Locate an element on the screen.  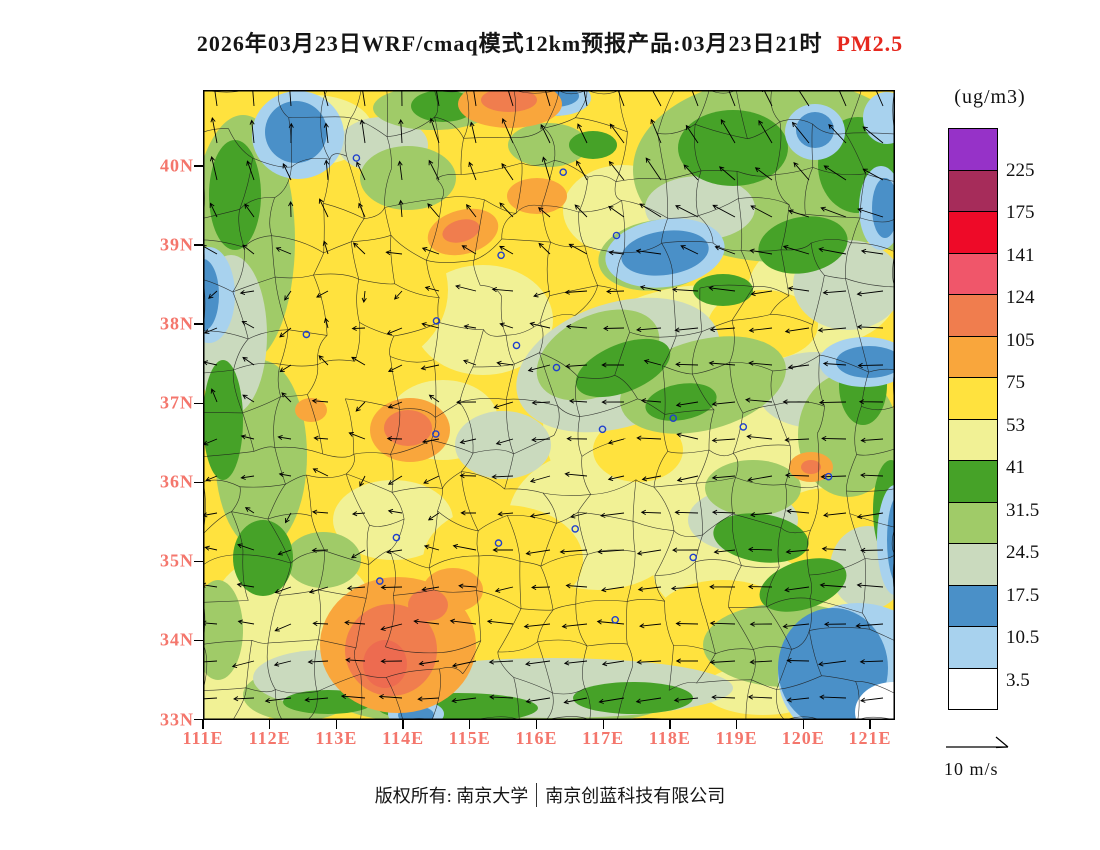
lon-label: 116E is located at coordinates (536, 738).